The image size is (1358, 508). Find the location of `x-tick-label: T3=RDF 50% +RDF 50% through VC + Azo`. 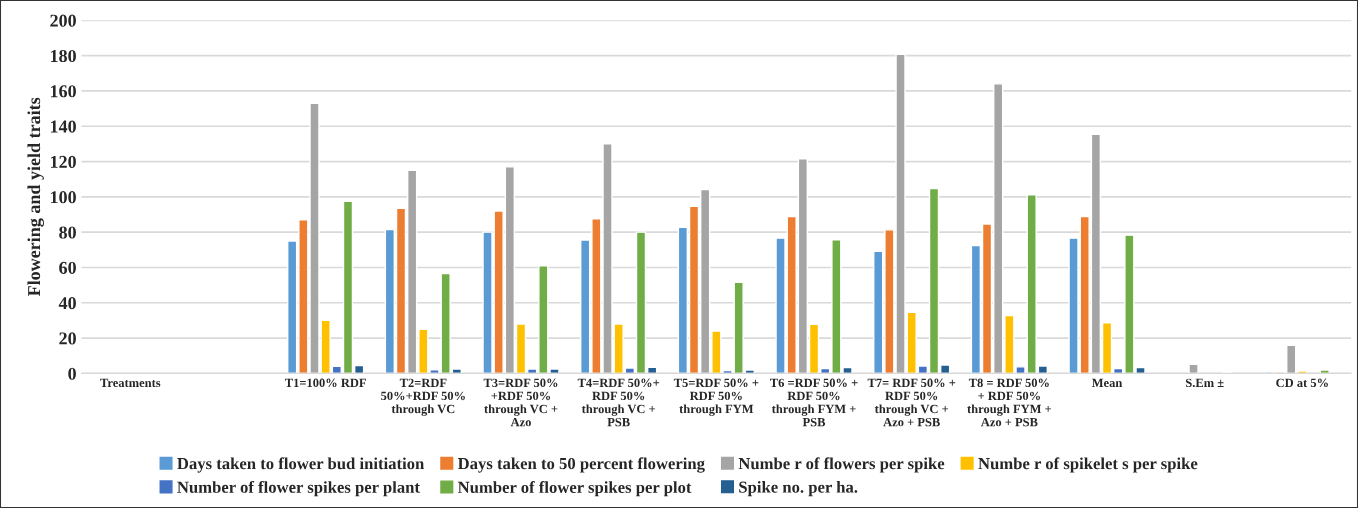

x-tick-label: T3=RDF 50% +RDF 50% through VC + Azo is located at coordinates (520, 402).